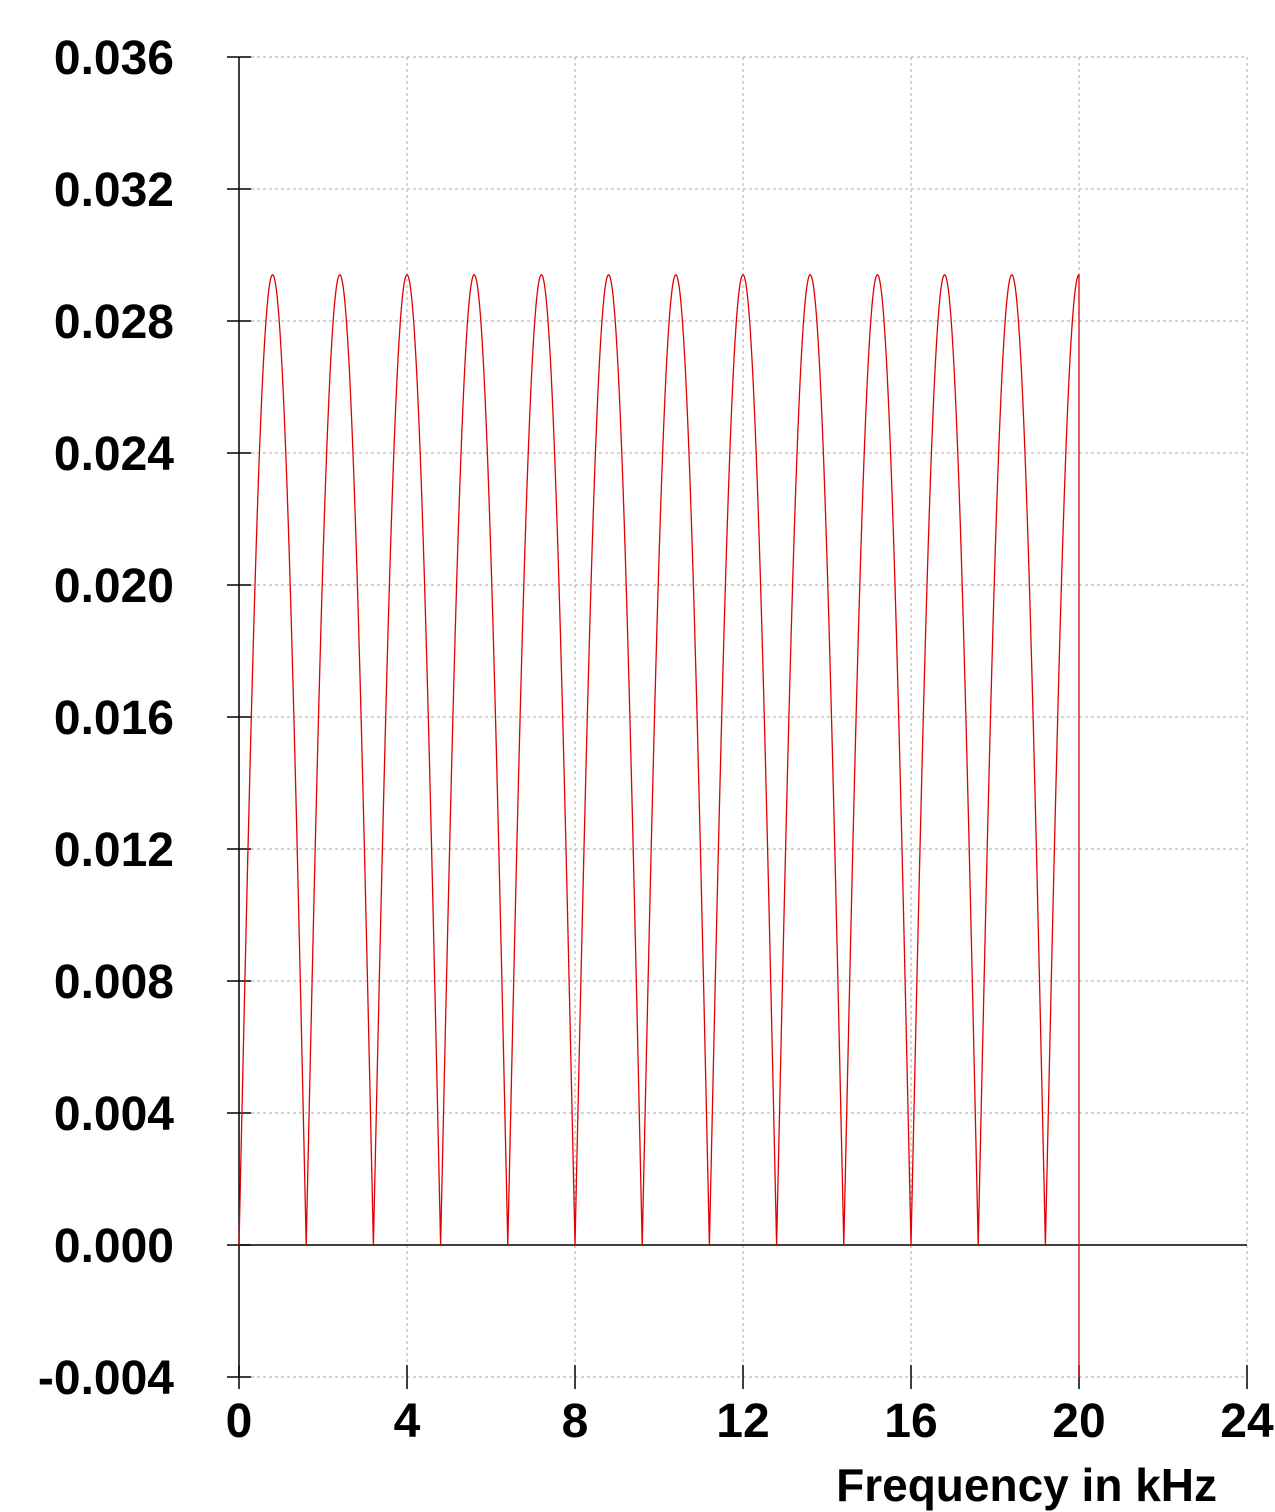  I want to click on x-tick-label: 0, so click(239, 1421).